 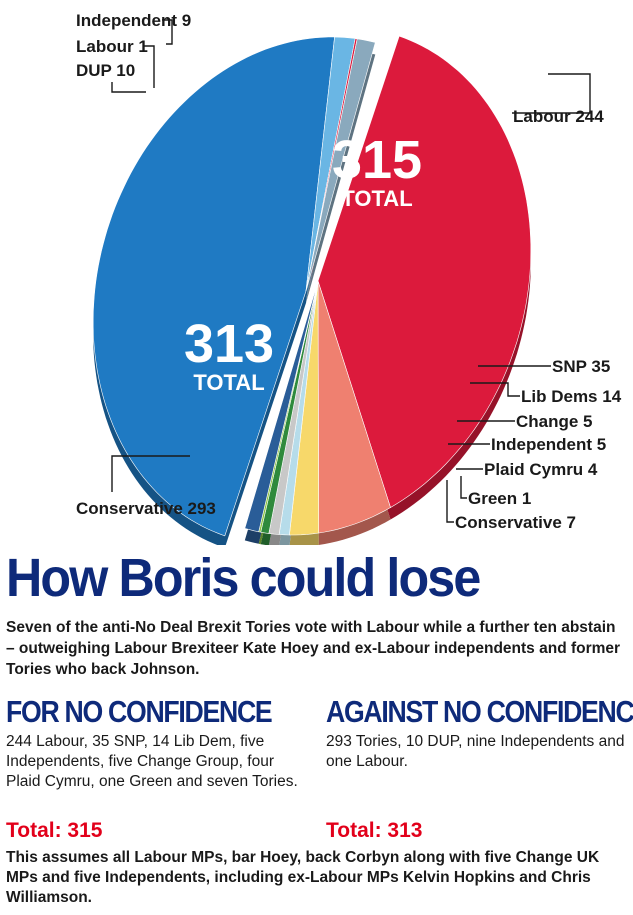 I want to click on total-number-for-no-confidence: 315, so click(x=377, y=160).